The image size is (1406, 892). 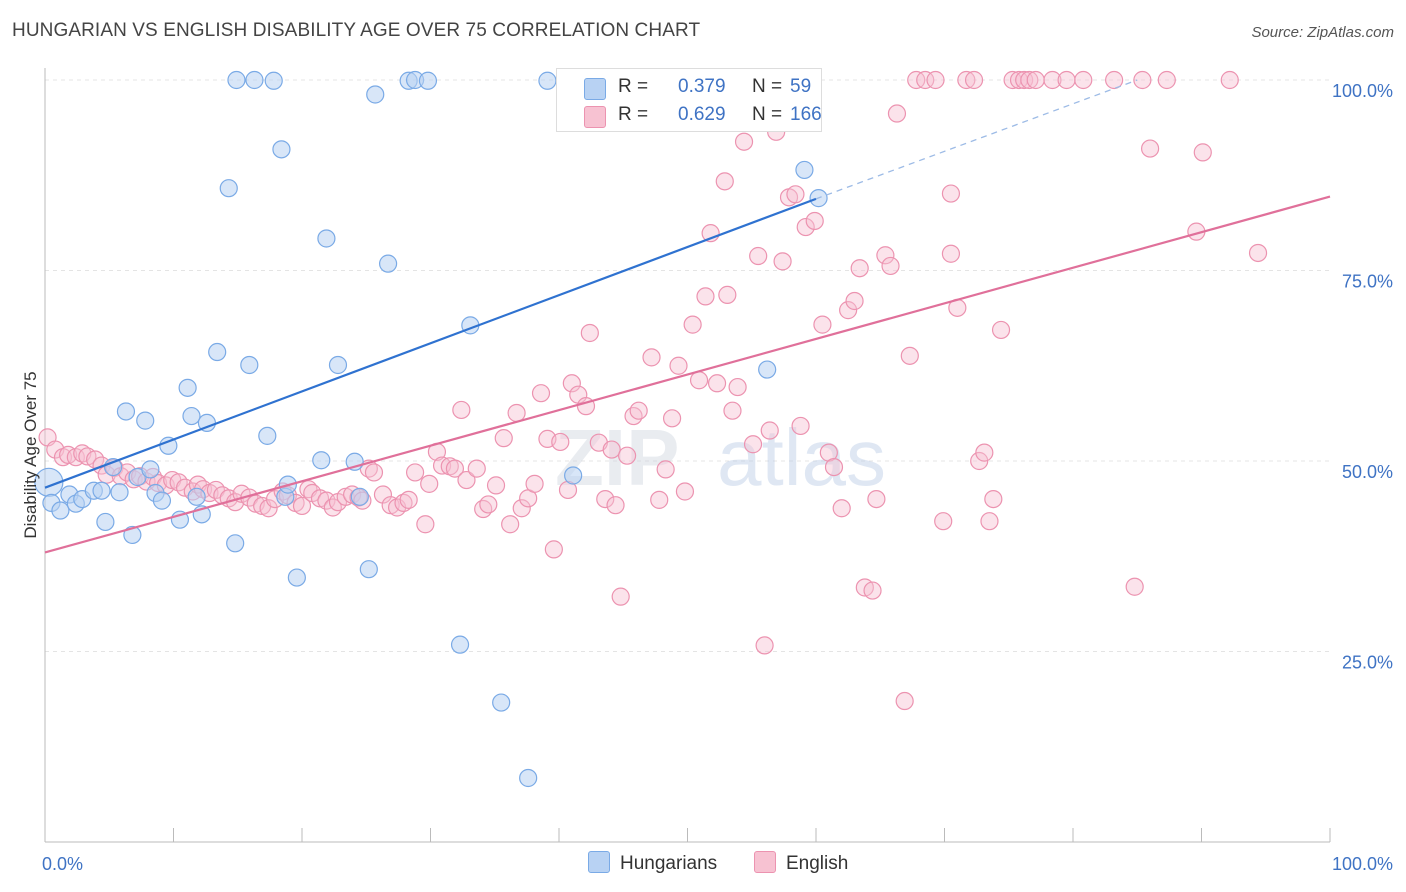 I want to click on legend-item-hungarians: Hungarians, so click(x=652, y=863).